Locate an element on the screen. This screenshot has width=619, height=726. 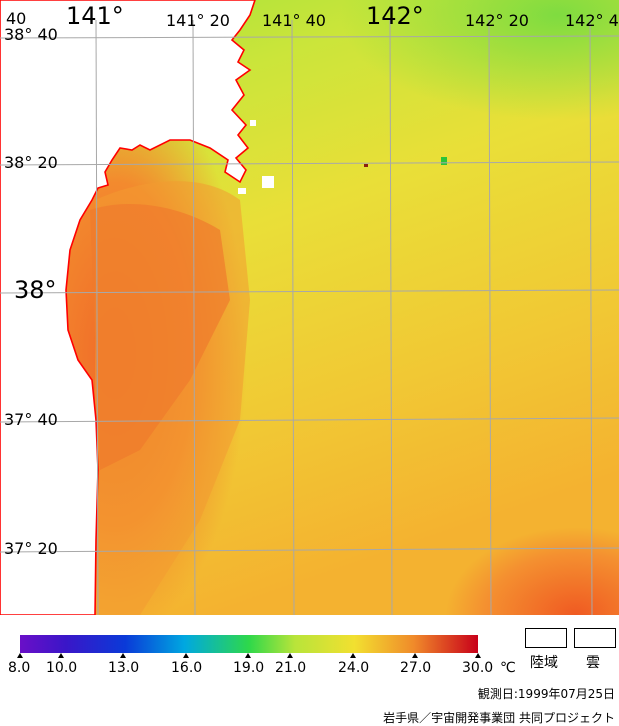
lon-label-142-40: 142° 4 is located at coordinates (592, 20).